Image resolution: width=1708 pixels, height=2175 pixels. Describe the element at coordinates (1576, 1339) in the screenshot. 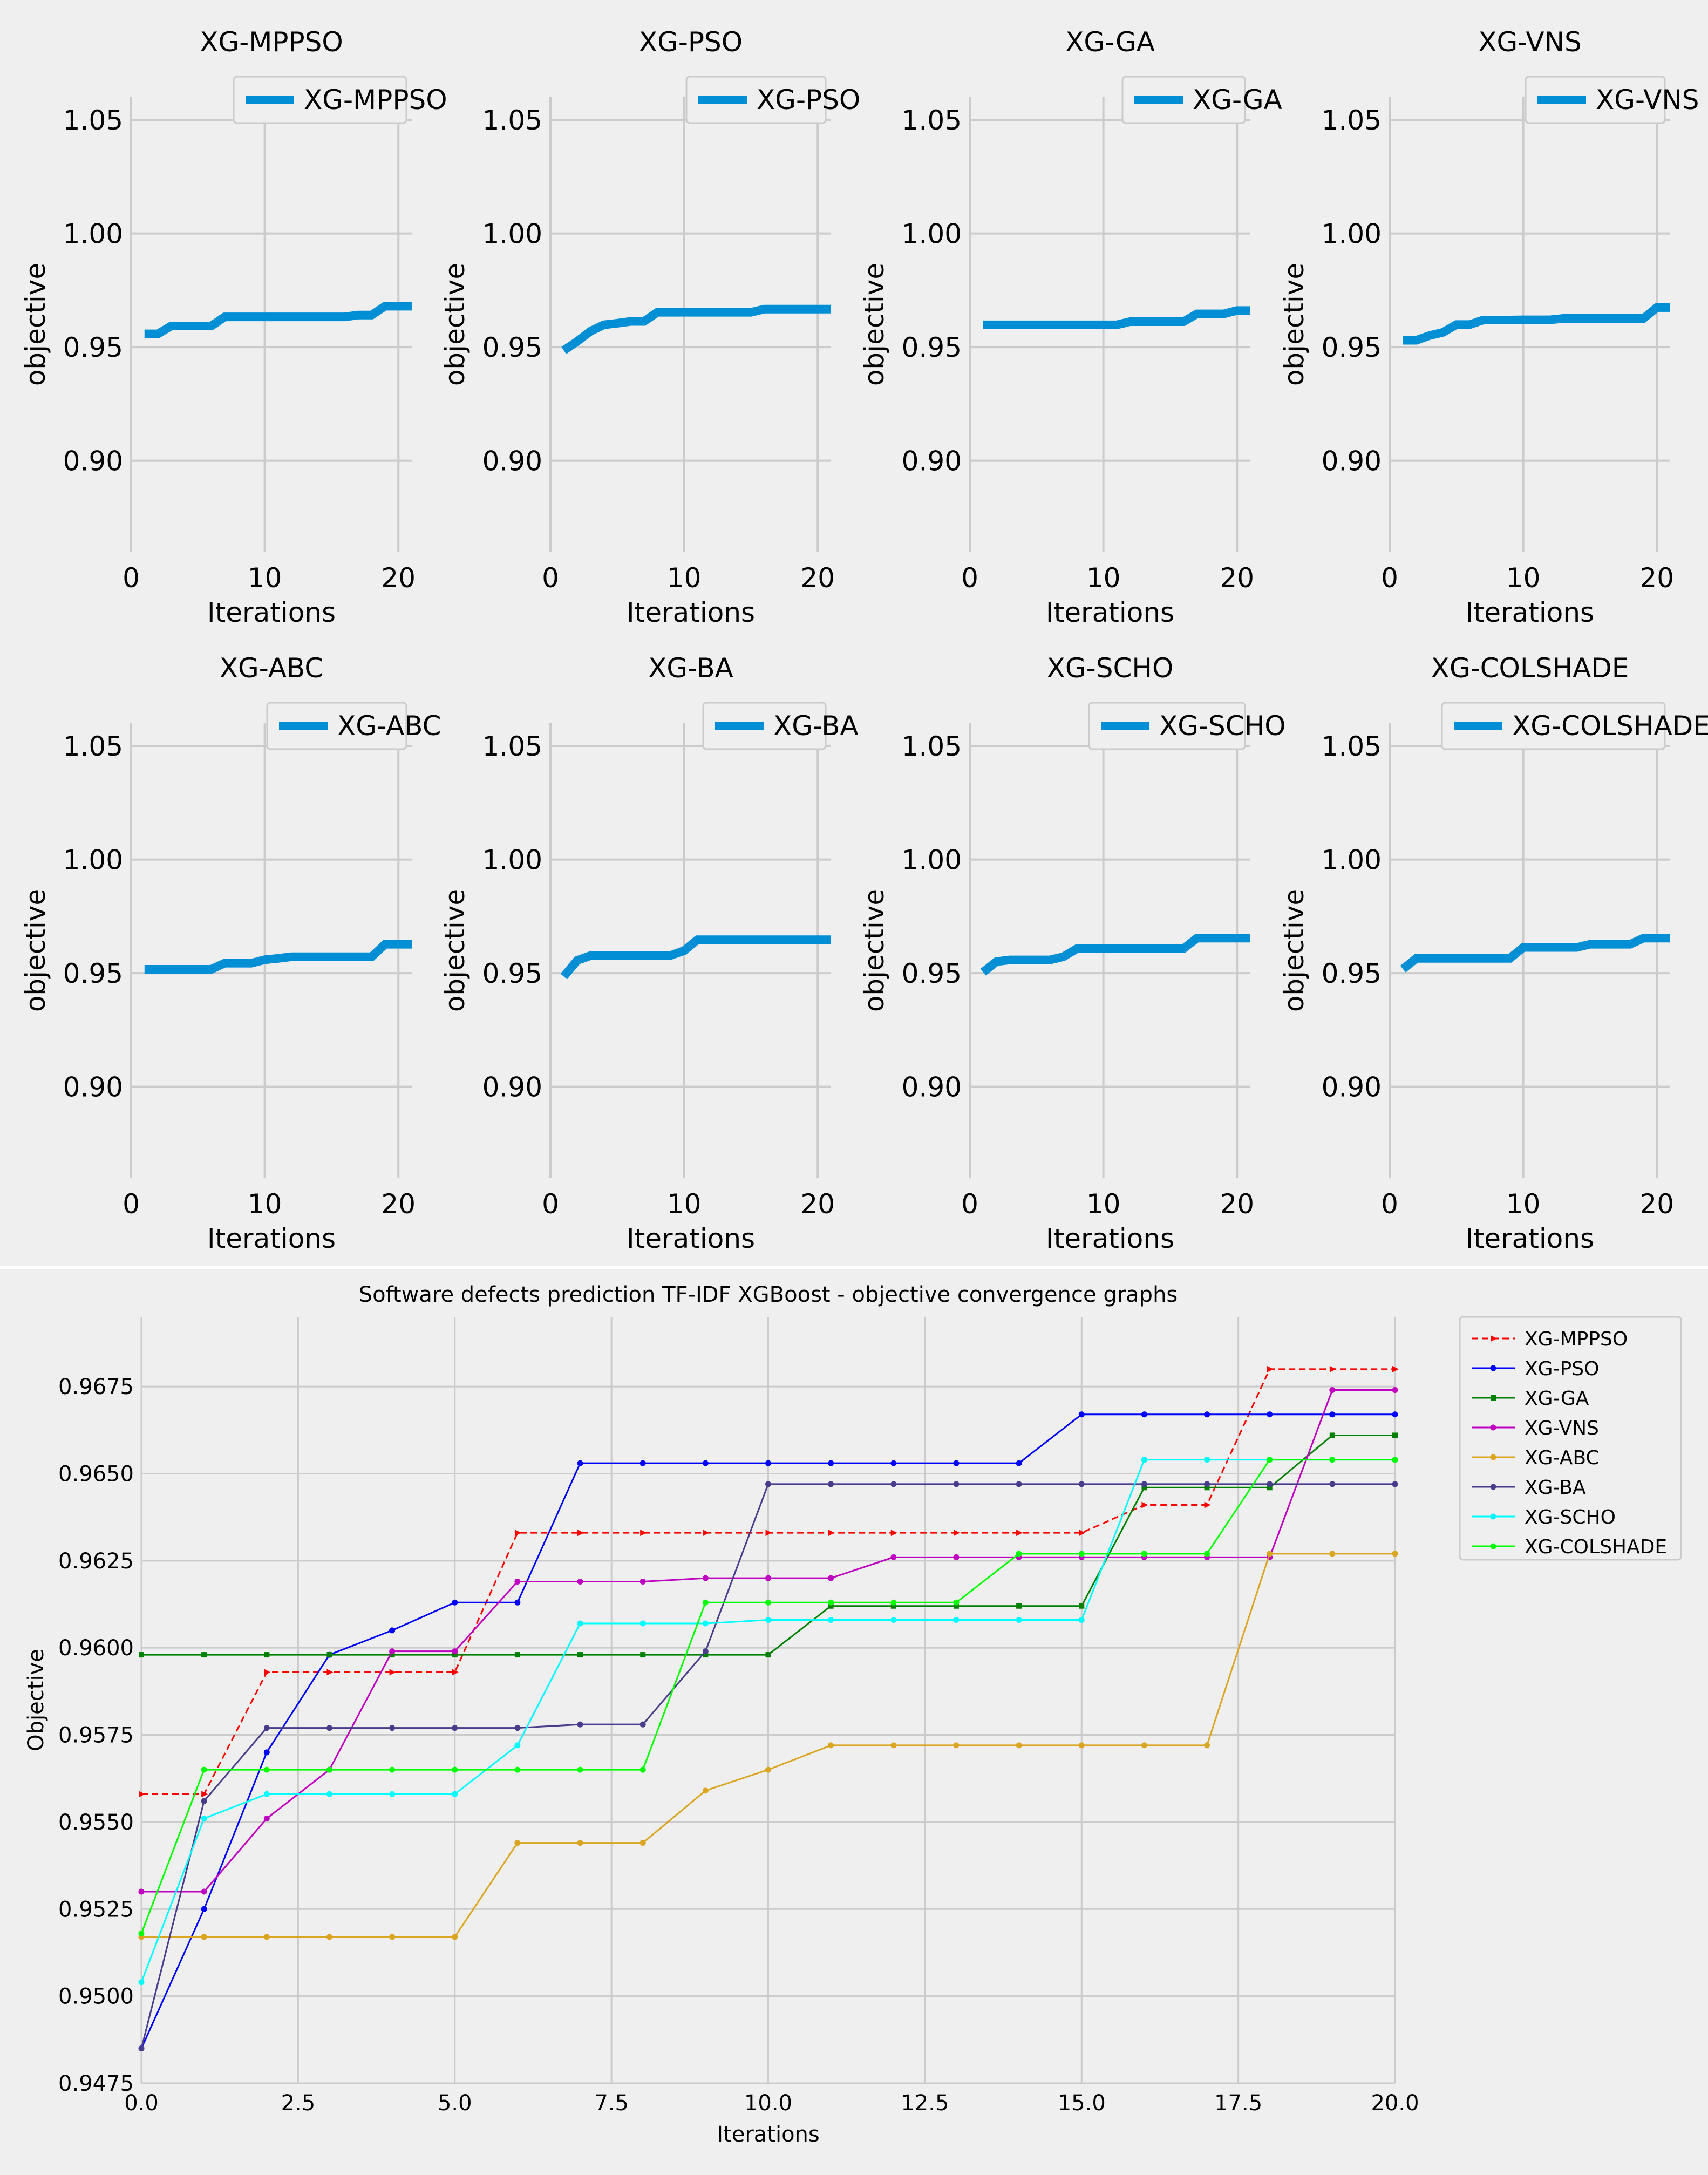

I see `legend-label: XG-MPPSO` at that location.